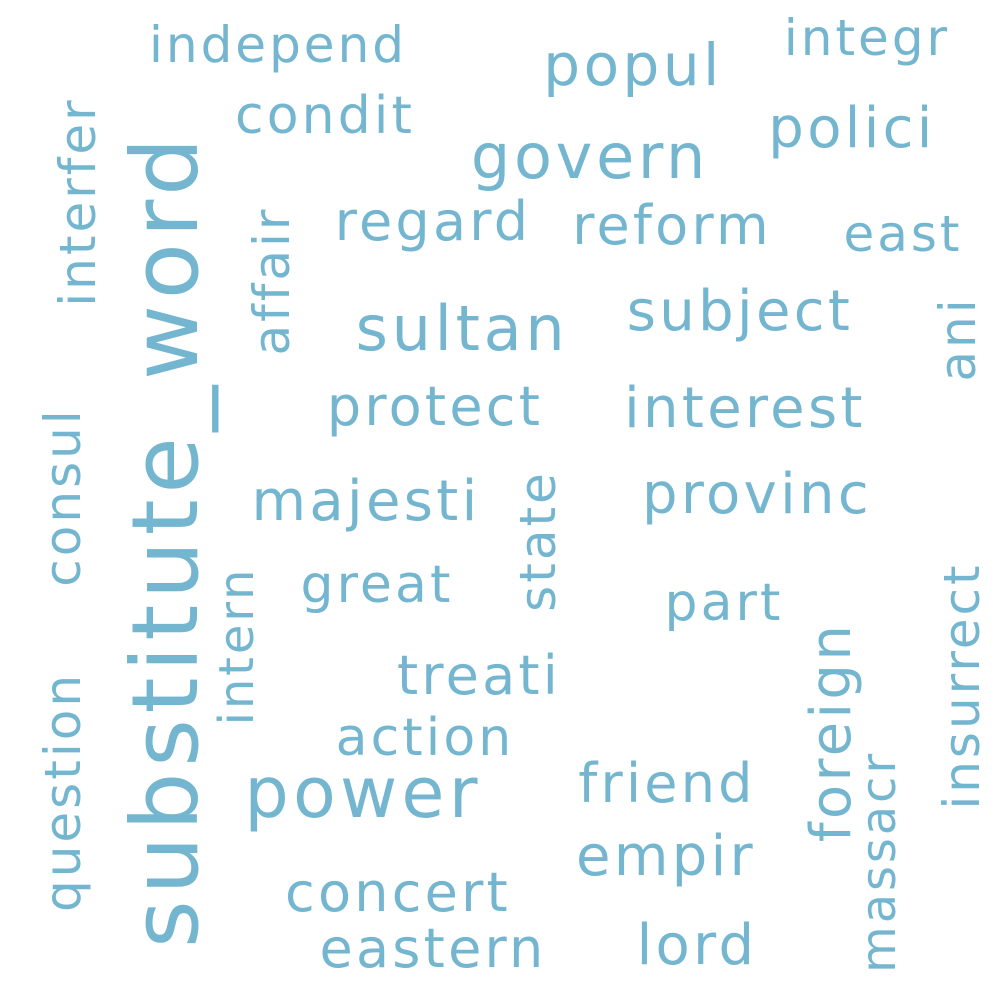  I want to click on word-affair: affair, so click(272, 281).